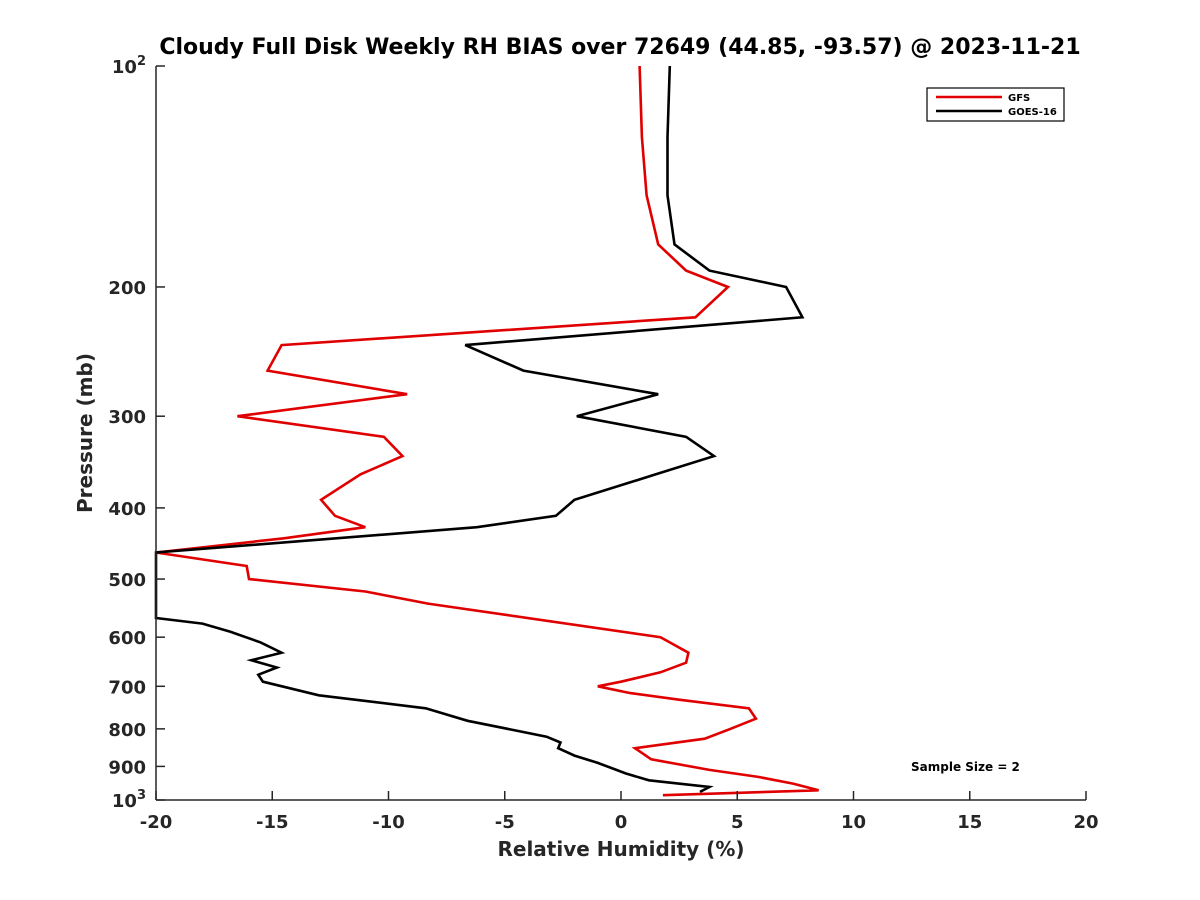 The image size is (1200, 900). I want to click on y-tick-label: 300, so click(127, 417).